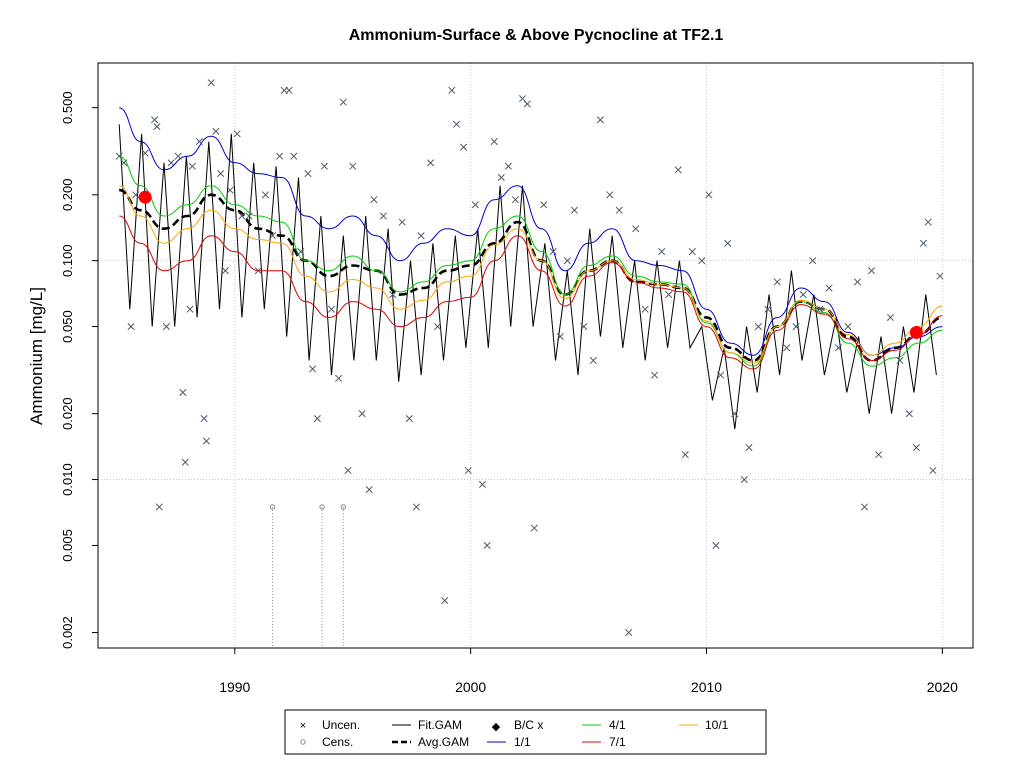 This screenshot has height=768, width=1024. I want to click on y-tick-label: 0.020, so click(67, 413).